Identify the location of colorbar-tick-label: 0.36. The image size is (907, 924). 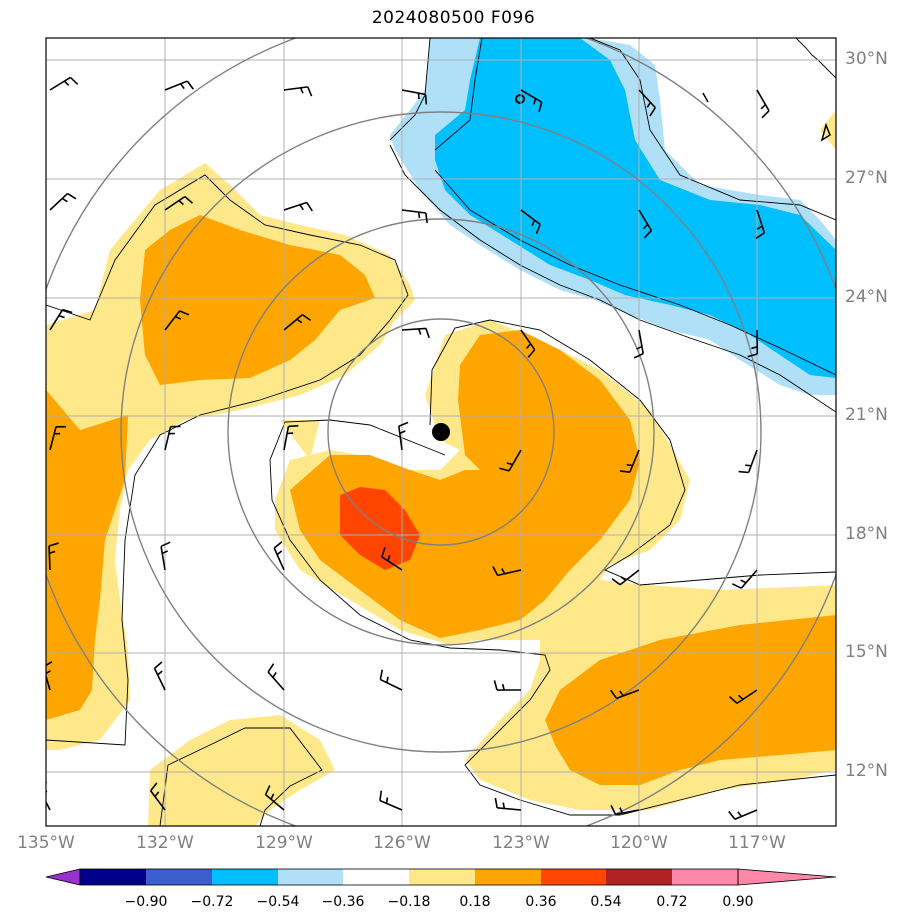
(541, 902).